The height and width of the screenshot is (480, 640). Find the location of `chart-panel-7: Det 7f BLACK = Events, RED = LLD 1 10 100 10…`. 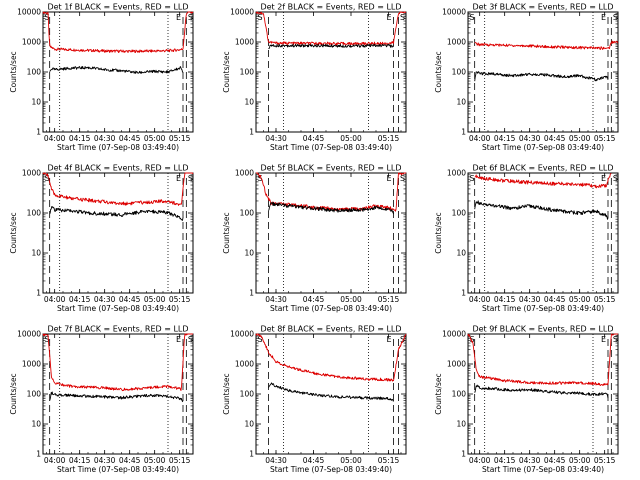

chart-panel-7: Det 7f BLACK = Events, RED = LLD 1 10 100 10… is located at coordinates (101, 399).